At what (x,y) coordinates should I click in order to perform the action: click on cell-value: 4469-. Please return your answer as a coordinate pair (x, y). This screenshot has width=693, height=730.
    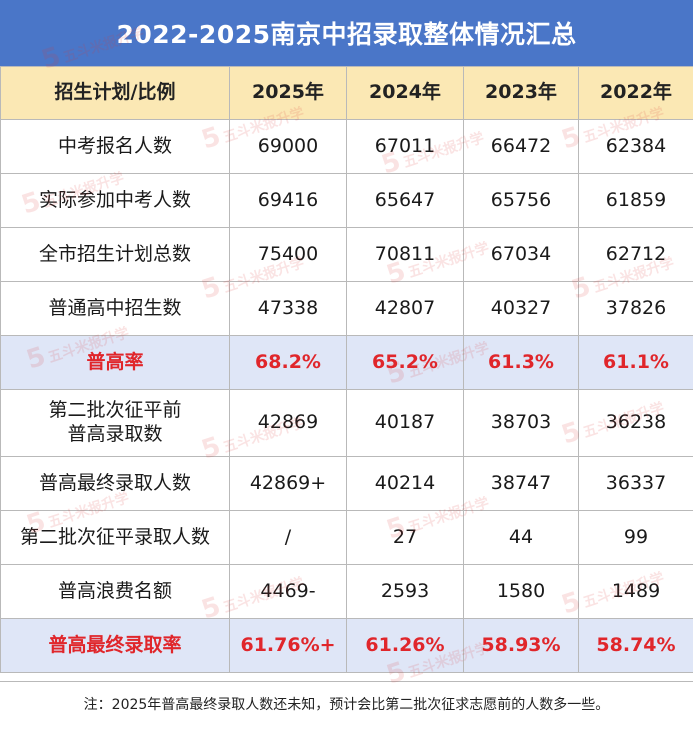
    Looking at the image, I should click on (288, 591).